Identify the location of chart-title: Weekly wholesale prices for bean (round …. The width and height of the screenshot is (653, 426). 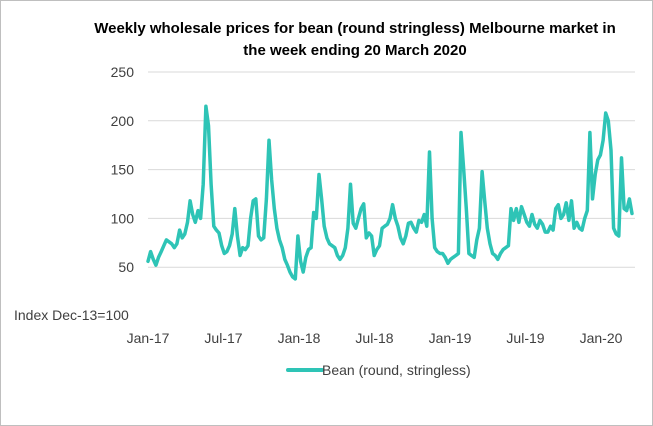
(355, 40).